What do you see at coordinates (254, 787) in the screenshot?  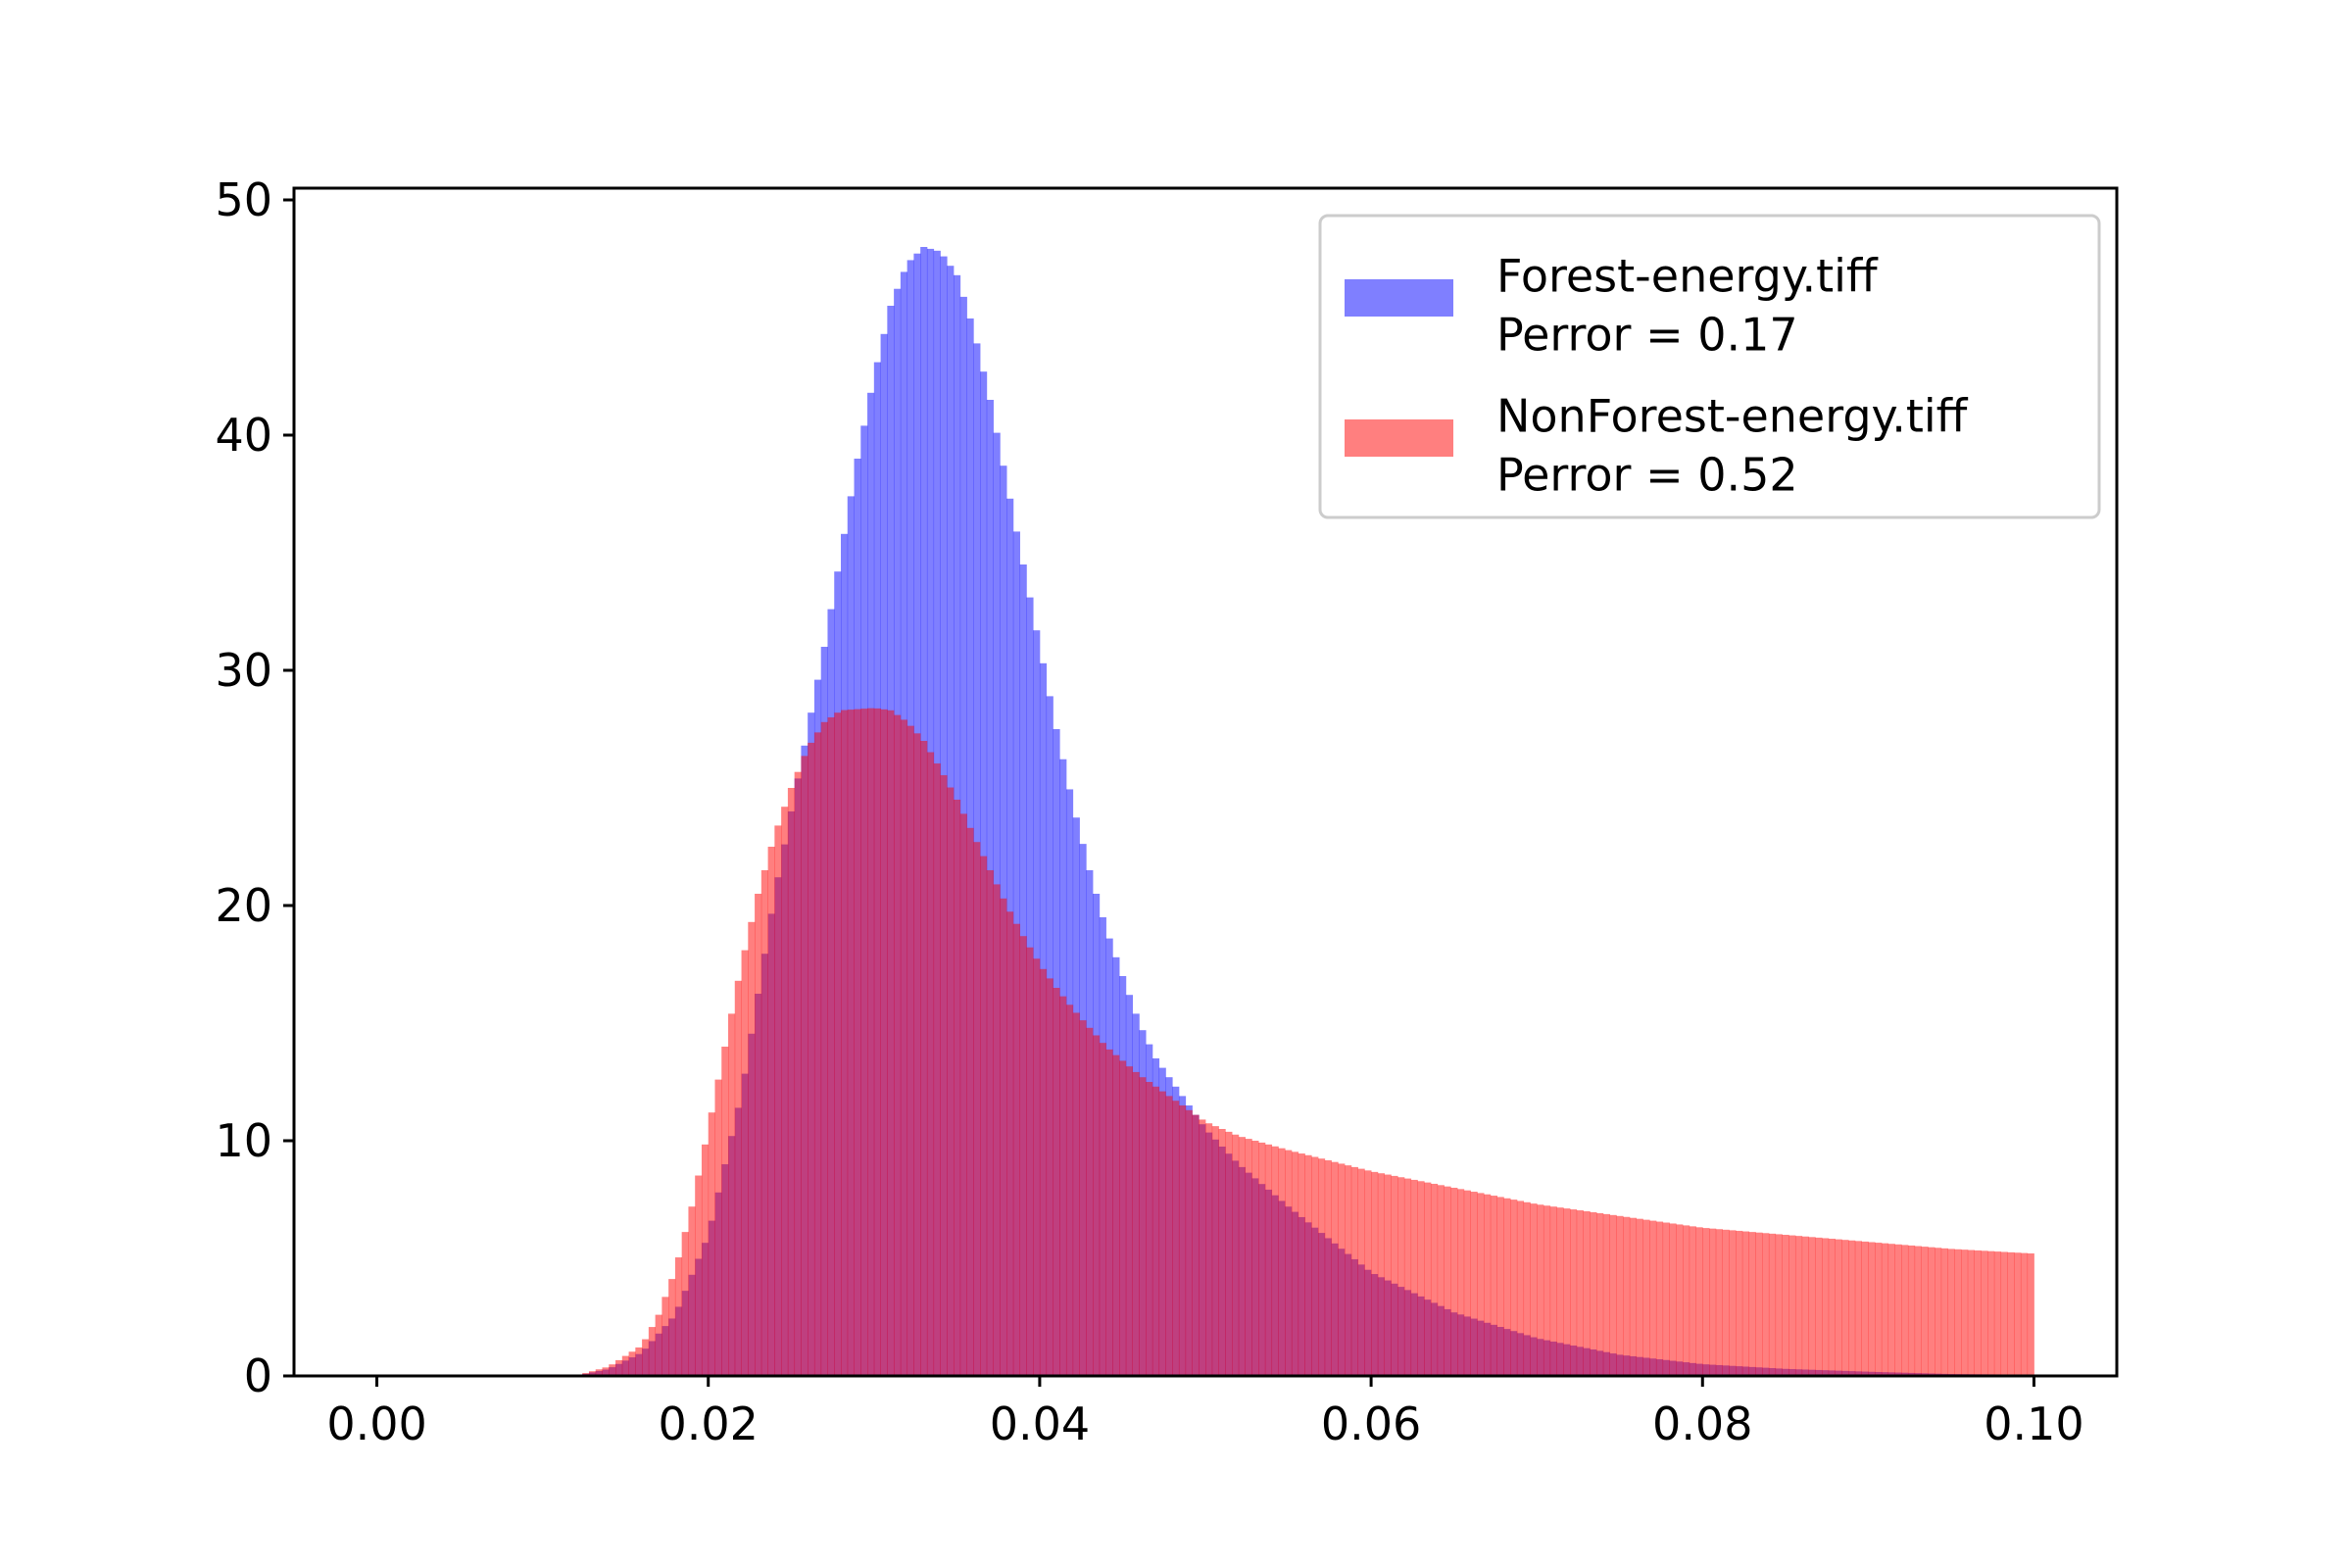 I see `y-axis: 0 10 20 30 40 50` at bounding box center [254, 787].